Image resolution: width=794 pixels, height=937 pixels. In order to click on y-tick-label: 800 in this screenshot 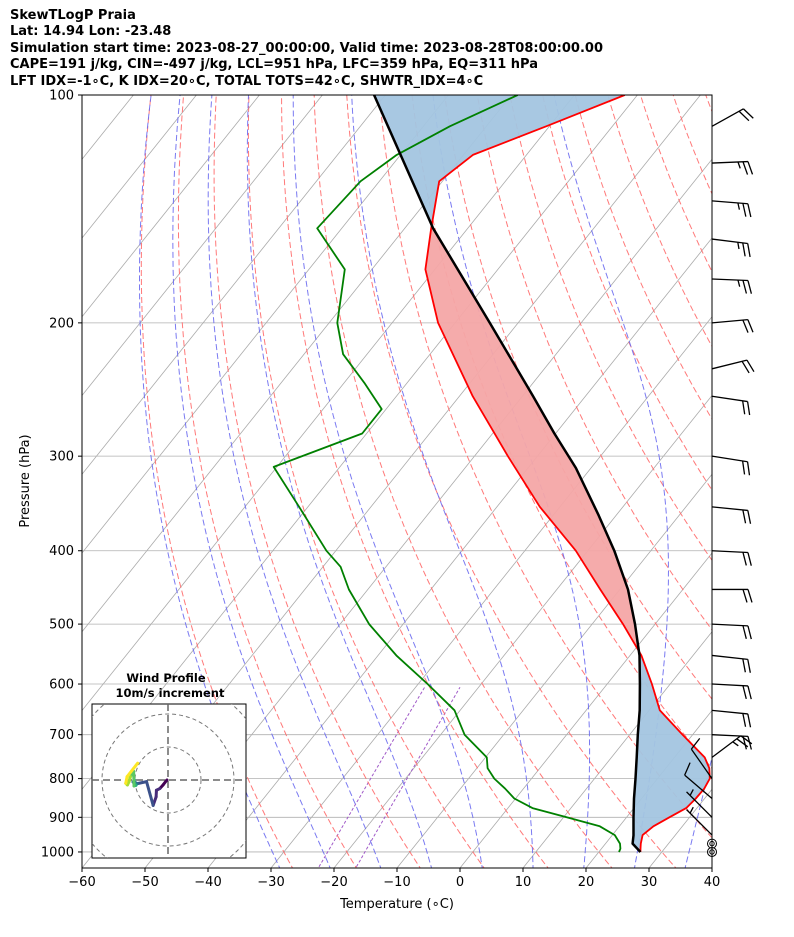, I will do `click(61, 779)`.